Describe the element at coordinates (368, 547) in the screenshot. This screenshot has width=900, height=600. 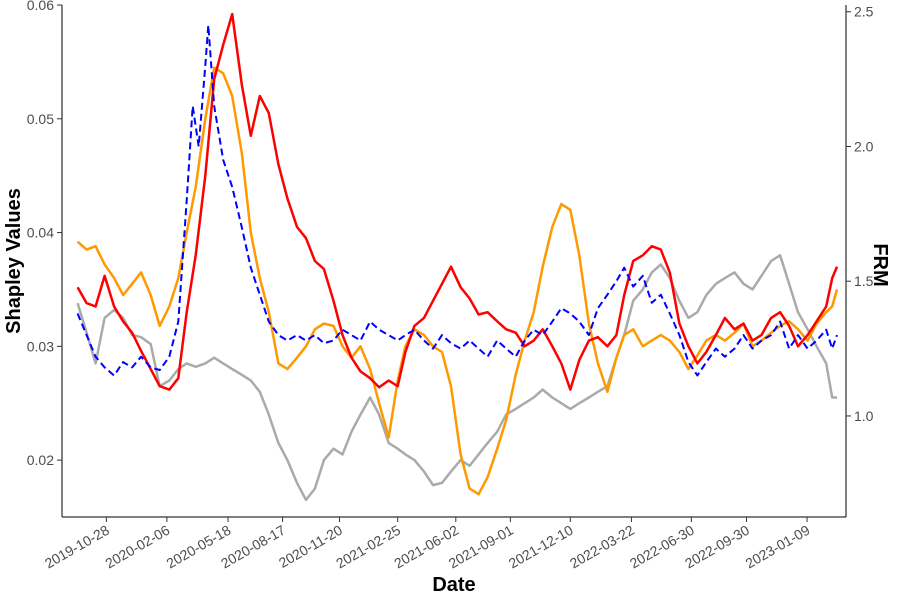
I see `x-tick-label: 2021-02-25` at that location.